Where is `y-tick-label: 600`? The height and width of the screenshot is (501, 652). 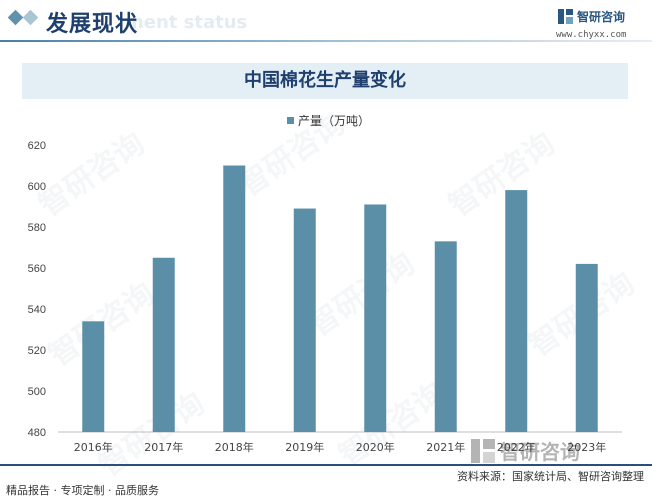
y-tick-label: 600 is located at coordinates (37, 187).